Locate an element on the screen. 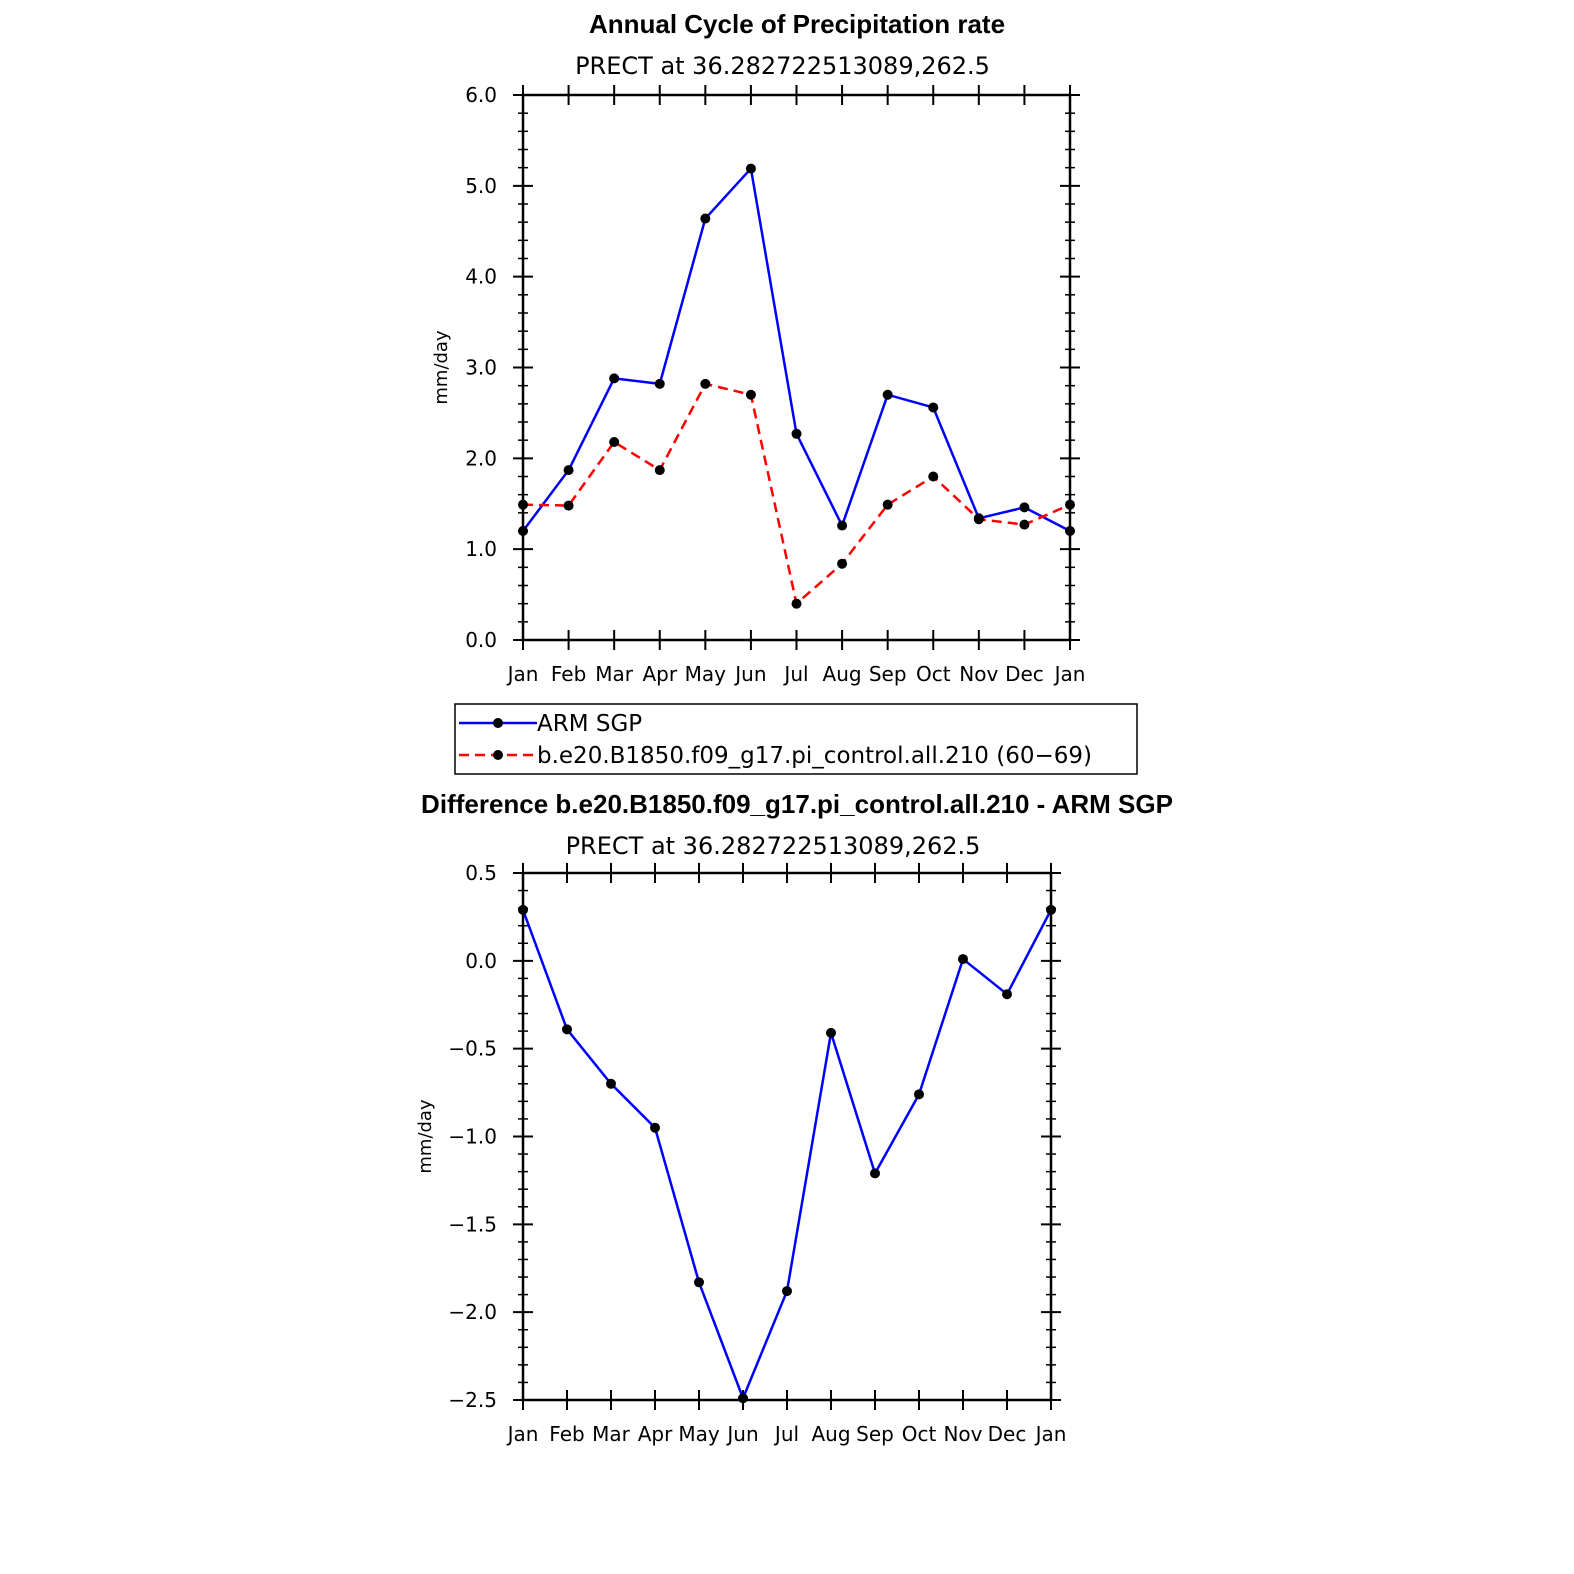  y-tick-label: −1.5 is located at coordinates (472, 1224).